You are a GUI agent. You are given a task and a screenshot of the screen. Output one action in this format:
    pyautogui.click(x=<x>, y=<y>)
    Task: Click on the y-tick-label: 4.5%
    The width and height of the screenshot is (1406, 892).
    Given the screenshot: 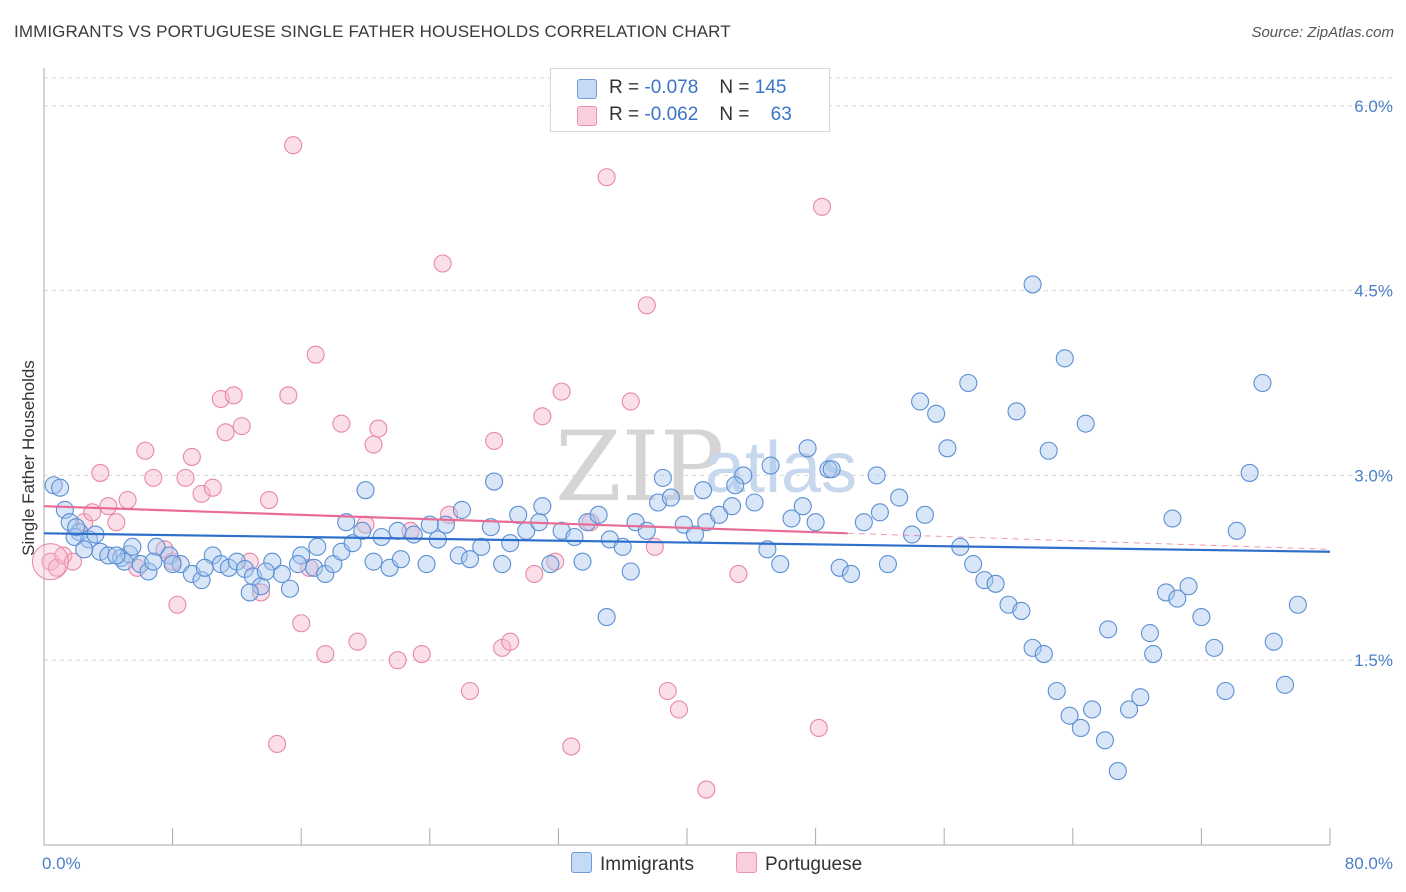 What is the action you would take?
    pyautogui.click(x=1373, y=291)
    